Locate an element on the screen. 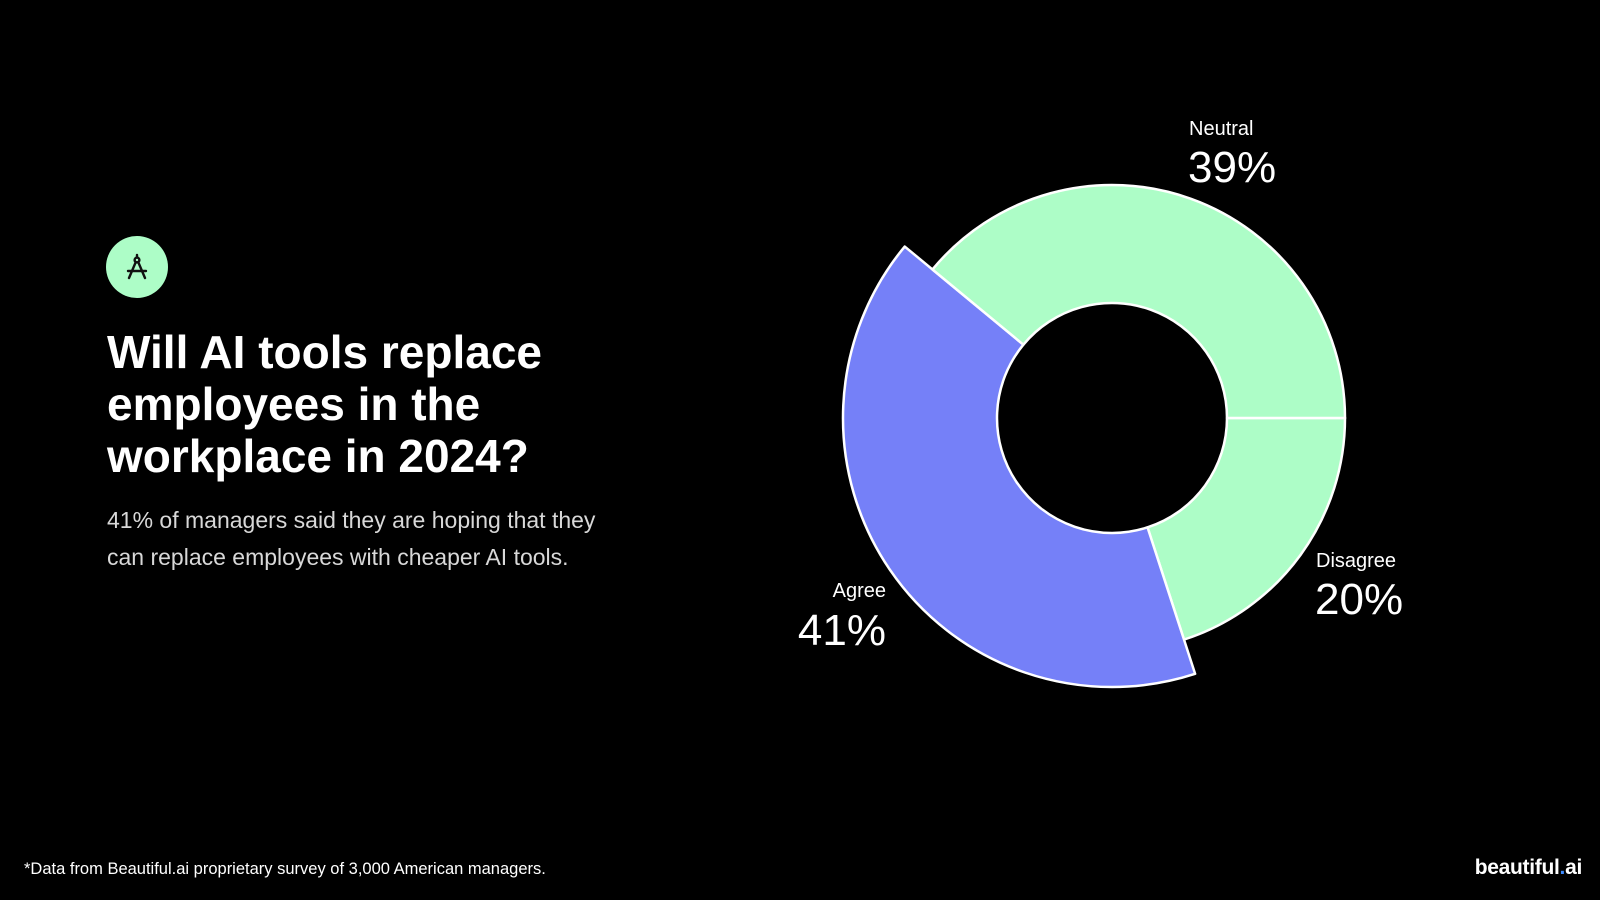  slice-agree is located at coordinates (1019, 467).